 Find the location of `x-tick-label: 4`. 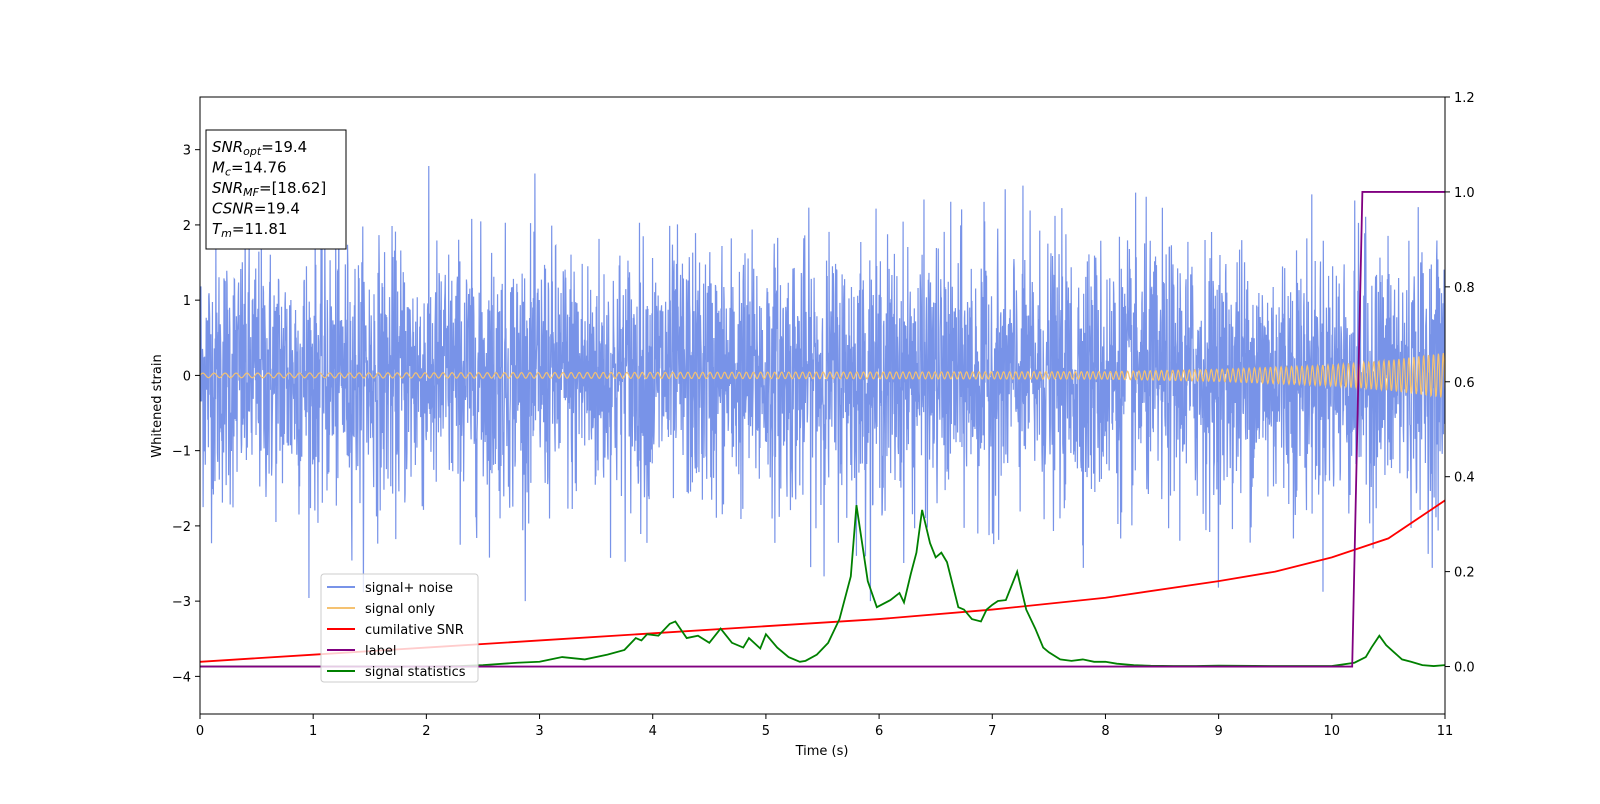

x-tick-label: 4 is located at coordinates (653, 731).